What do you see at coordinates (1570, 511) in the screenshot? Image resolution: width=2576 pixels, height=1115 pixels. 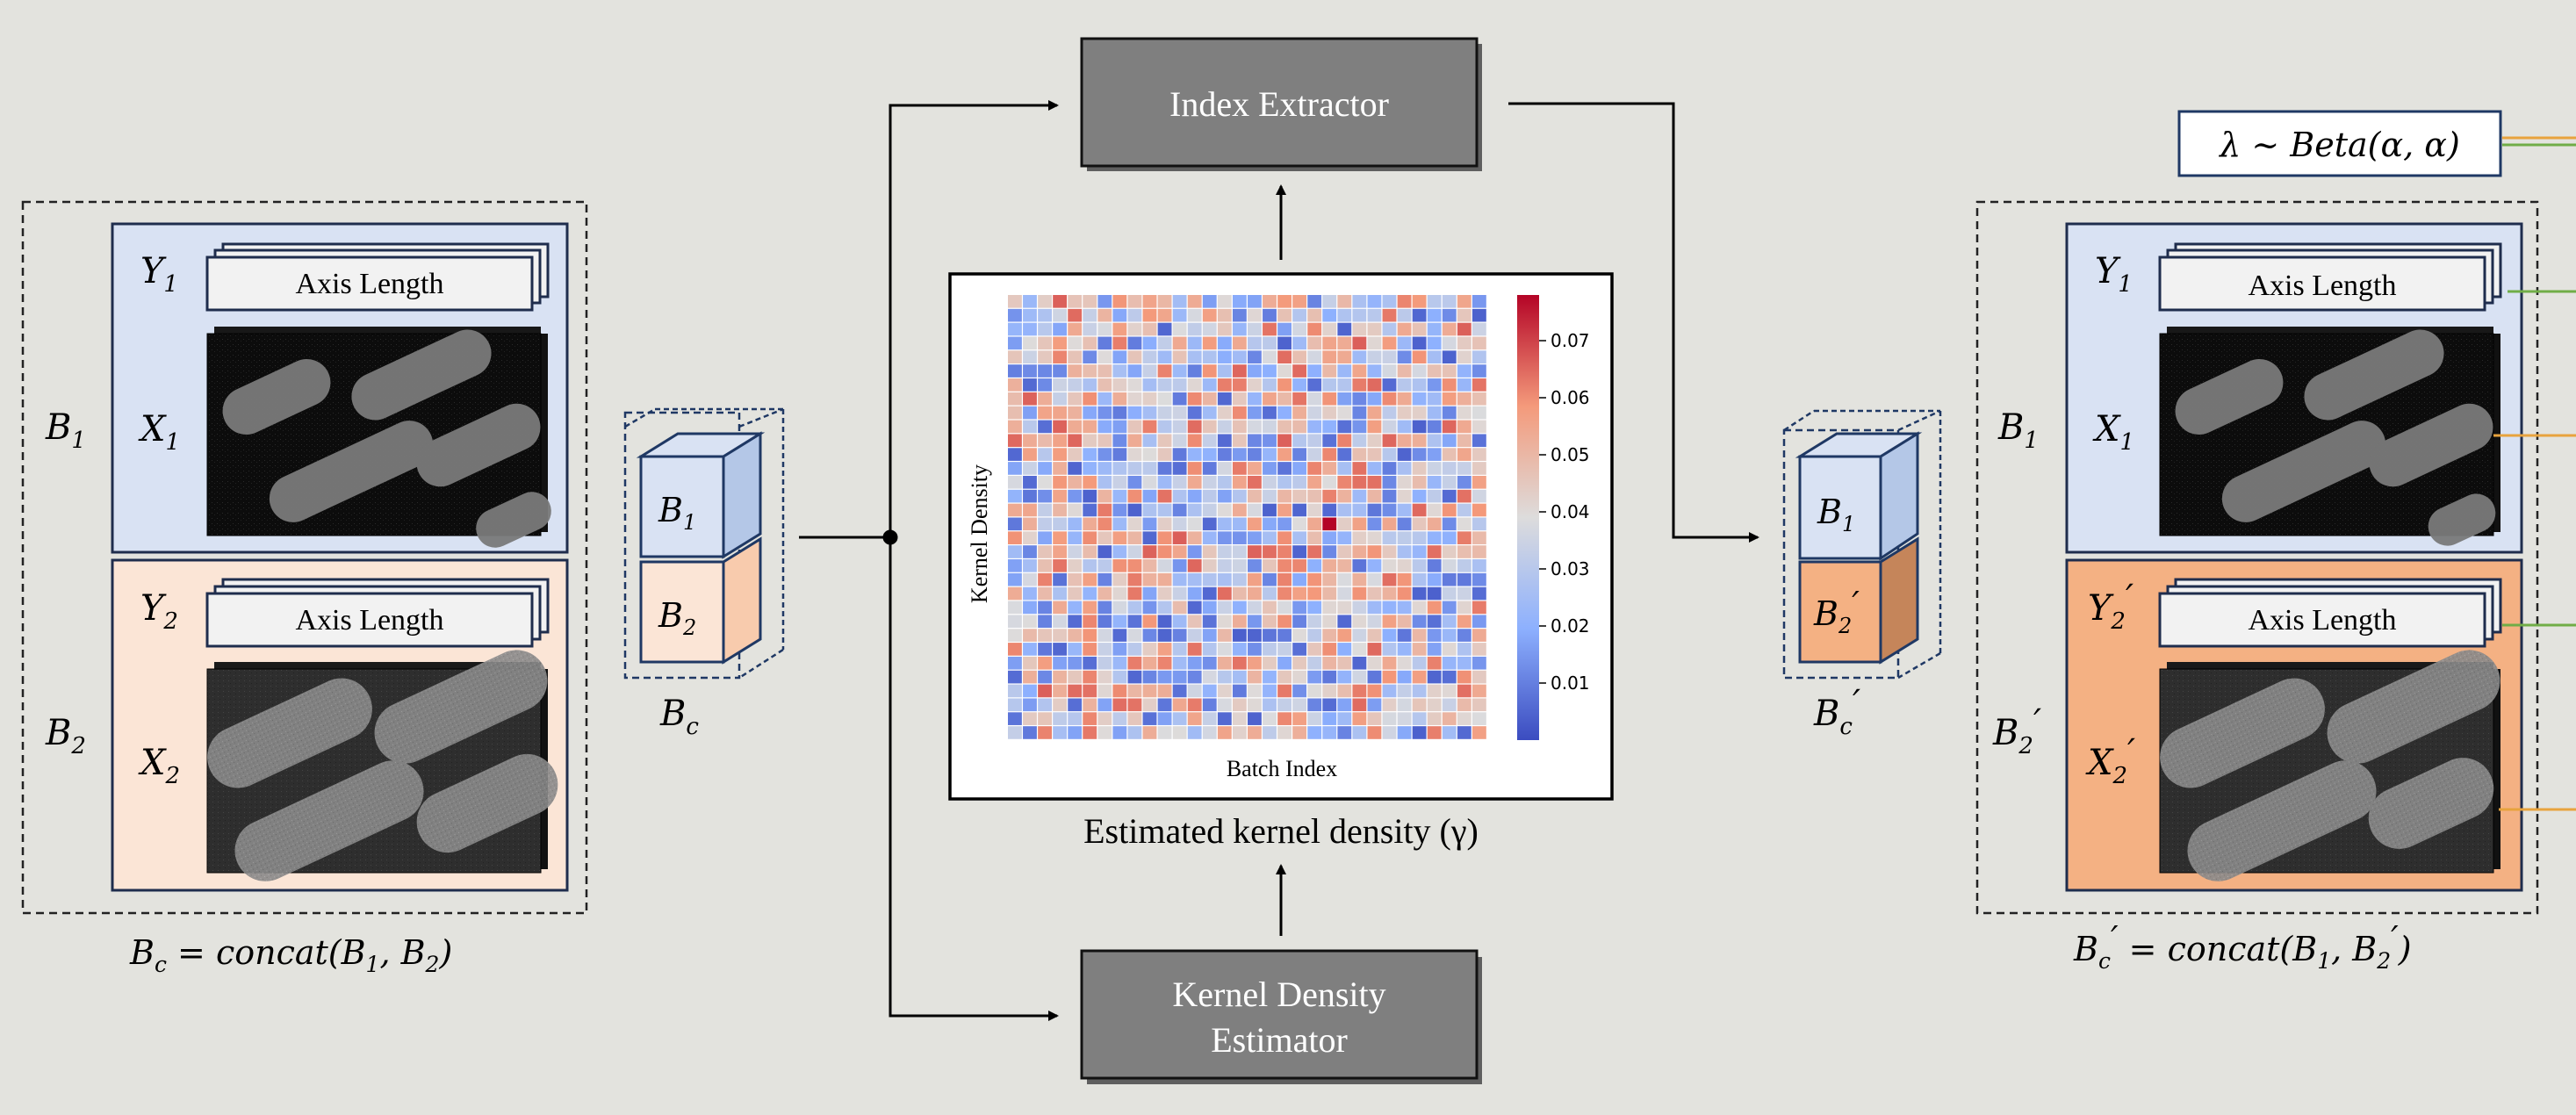 I see `colorbar-tick-label: 0.04` at bounding box center [1570, 511].